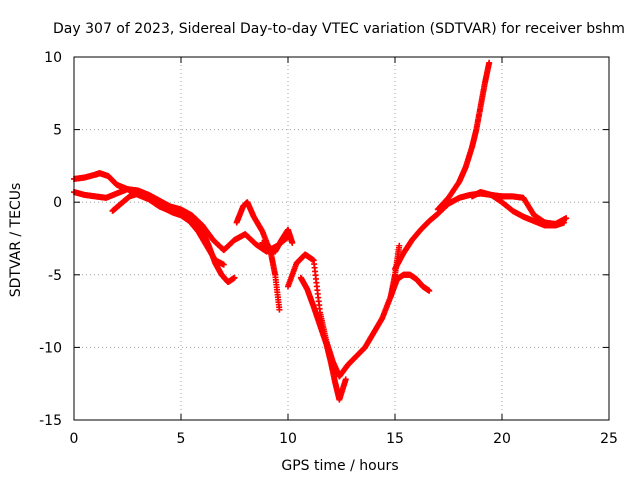 This screenshot has width=640, height=480. I want to click on x-tick-label: 10, so click(288, 439).